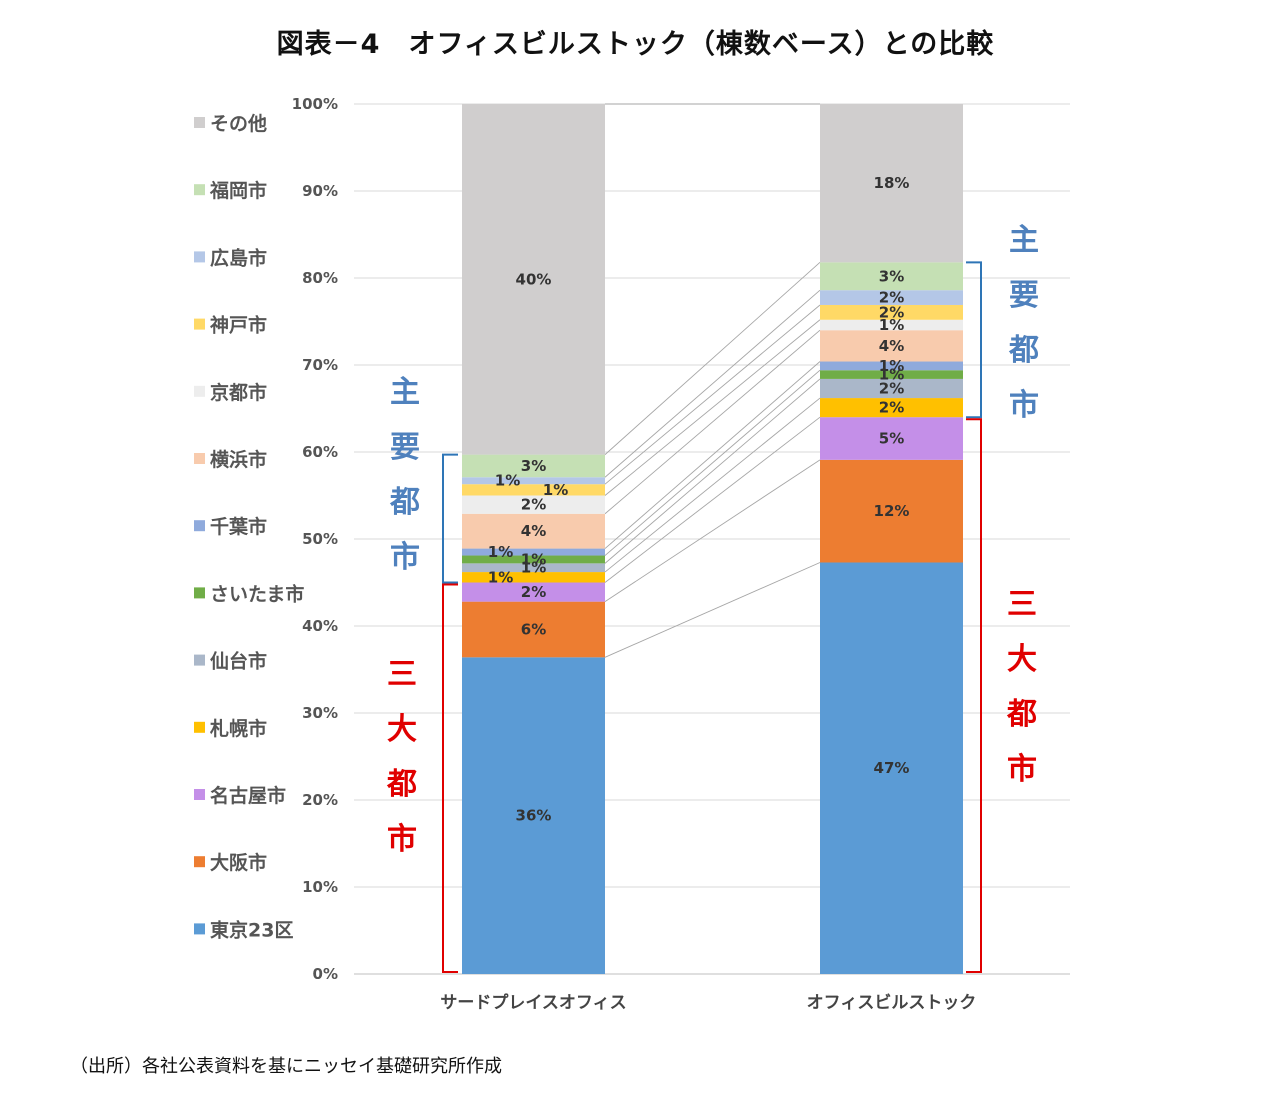 The width and height of the screenshot is (1271, 1098). Describe the element at coordinates (238, 325) in the screenshot. I see `legend-label: 神戸市` at that location.